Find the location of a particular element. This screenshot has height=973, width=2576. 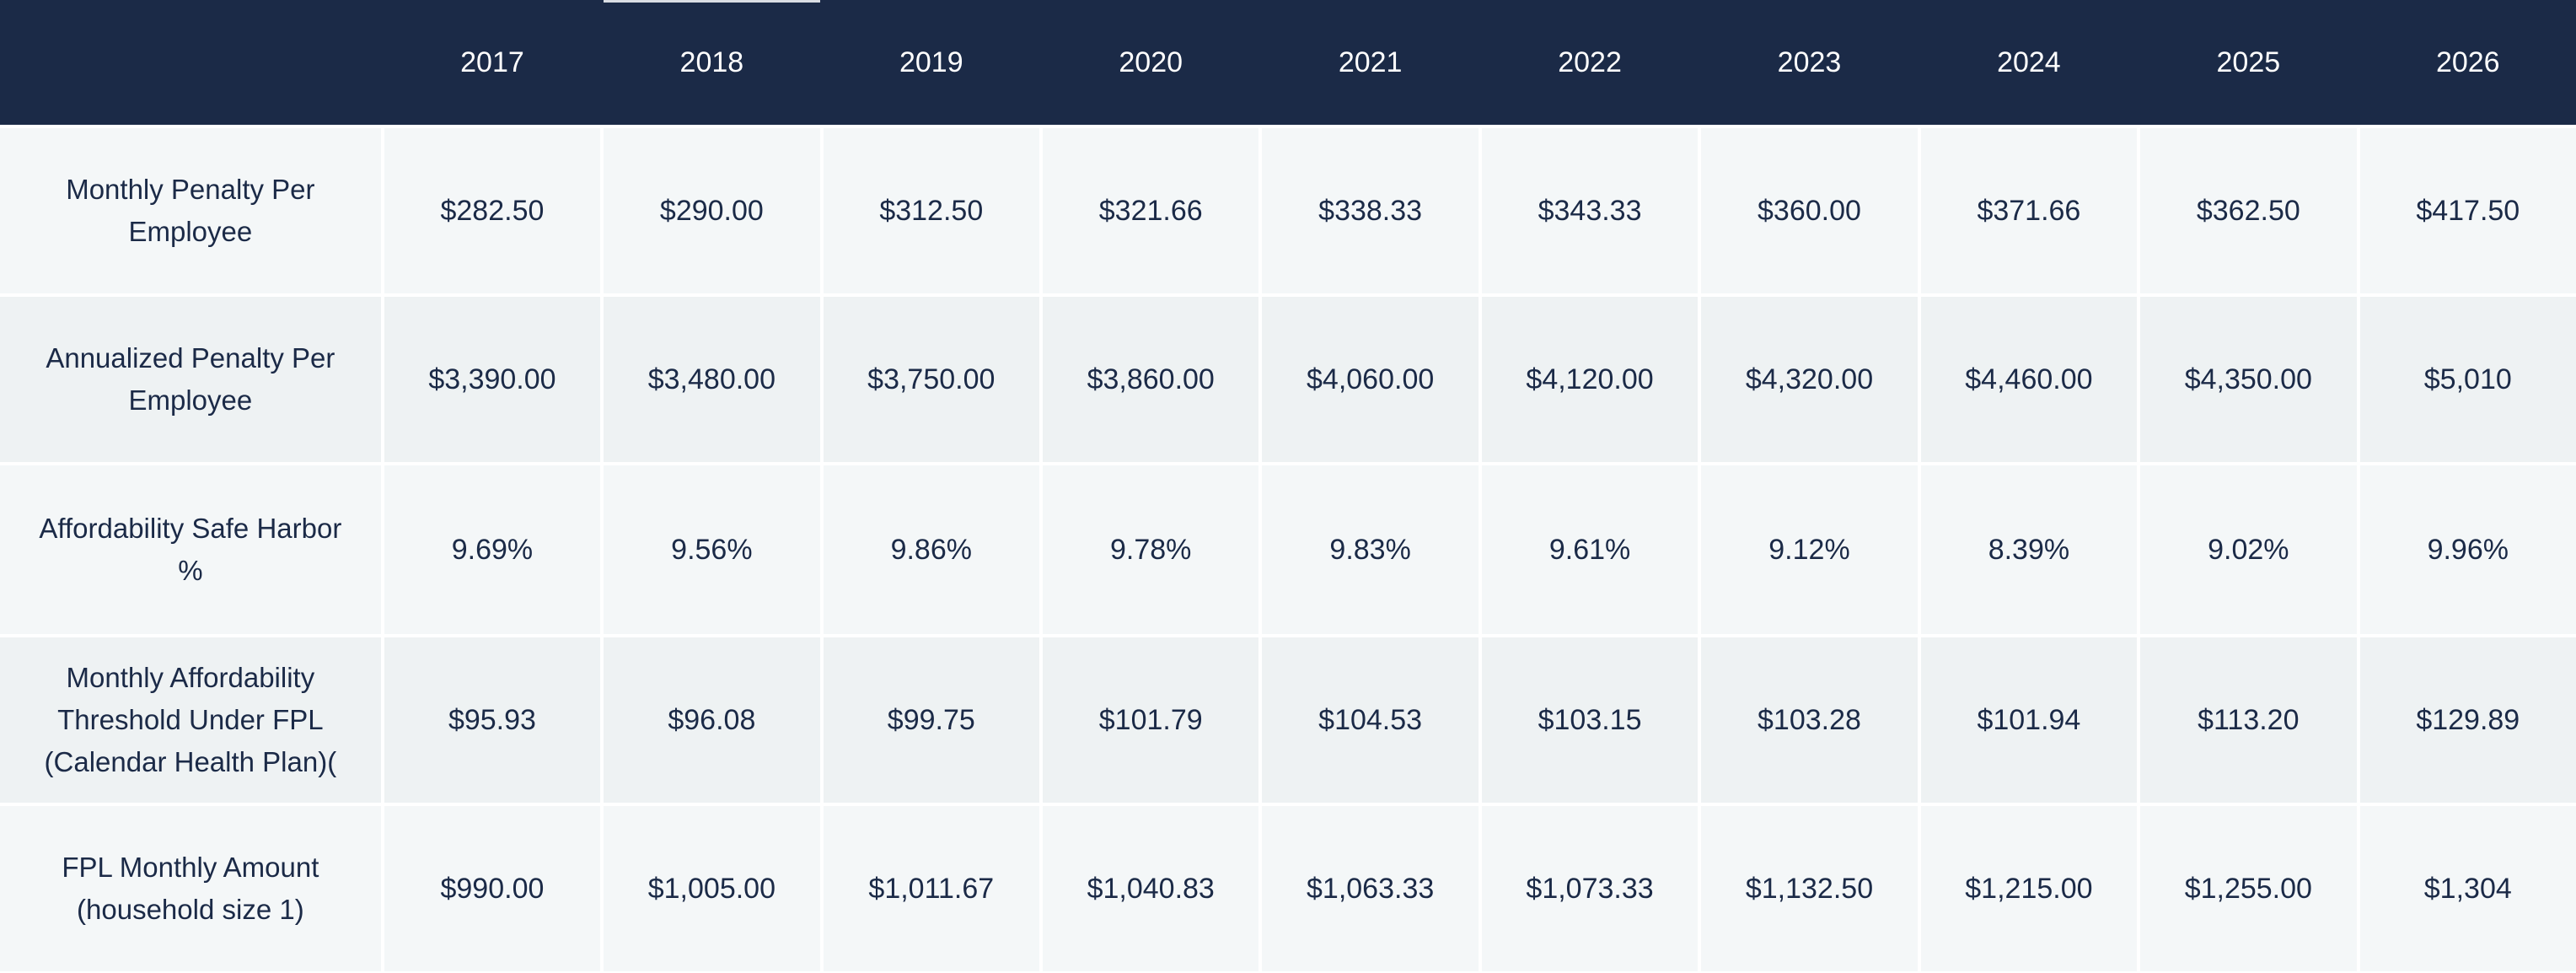

table-cell: $99.75 is located at coordinates (931, 720).